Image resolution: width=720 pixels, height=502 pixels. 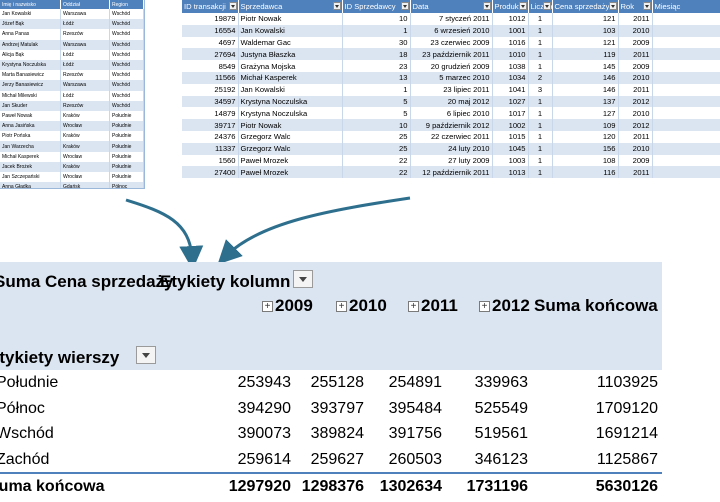 What do you see at coordinates (415, 459) in the screenshot?
I see `pivot-value-cell: 260503` at bounding box center [415, 459].